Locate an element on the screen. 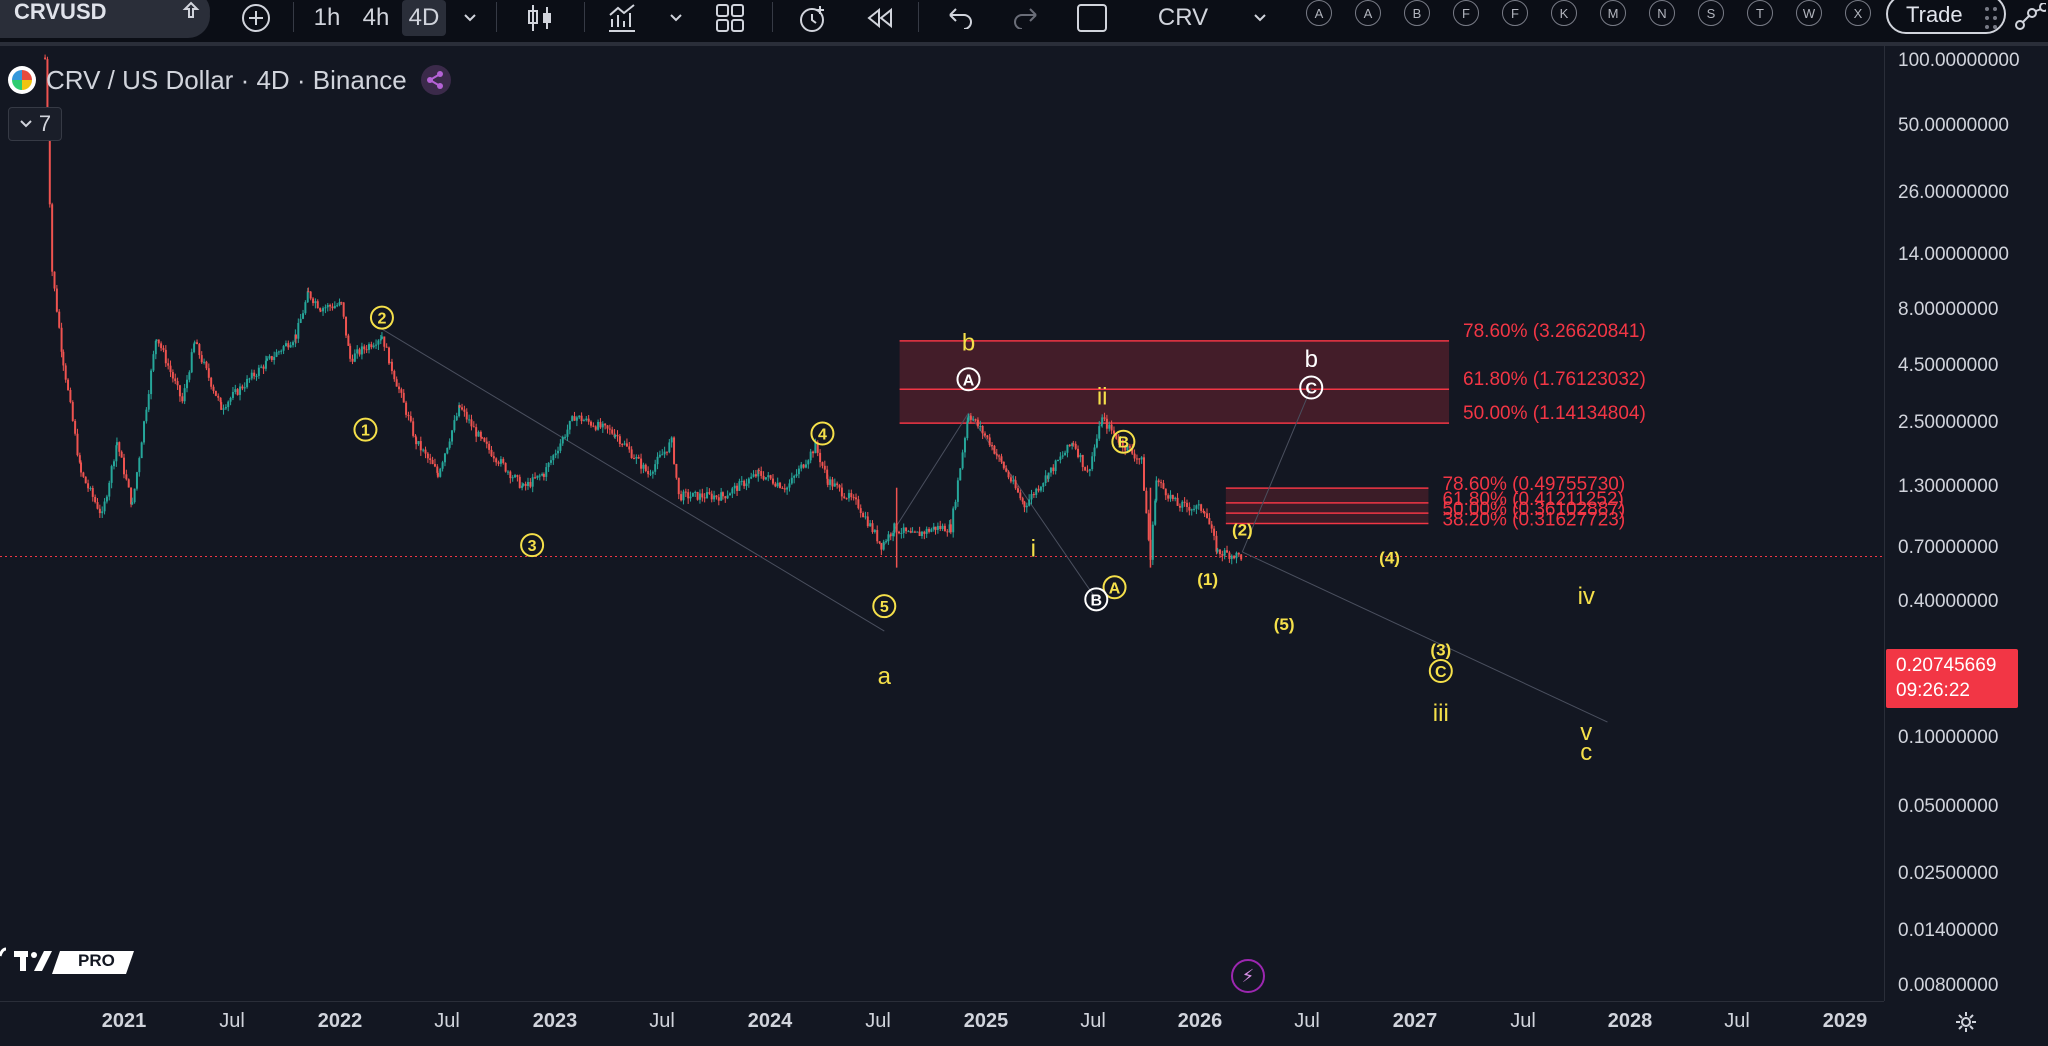 The image size is (2048, 1046). indicators-collapse-button: 7 is located at coordinates (35, 124).